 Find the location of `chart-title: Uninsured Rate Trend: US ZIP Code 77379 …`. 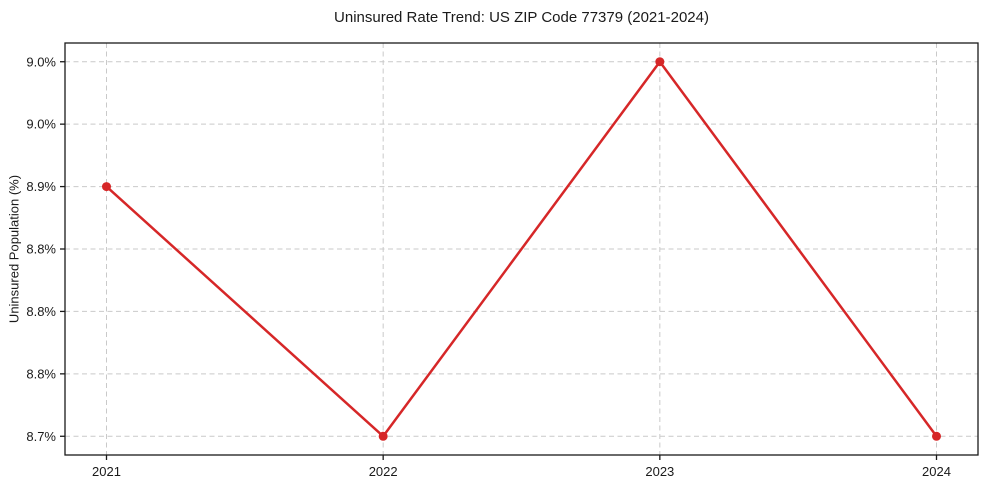

chart-title: Uninsured Rate Trend: US ZIP Code 77379 … is located at coordinates (521, 17).